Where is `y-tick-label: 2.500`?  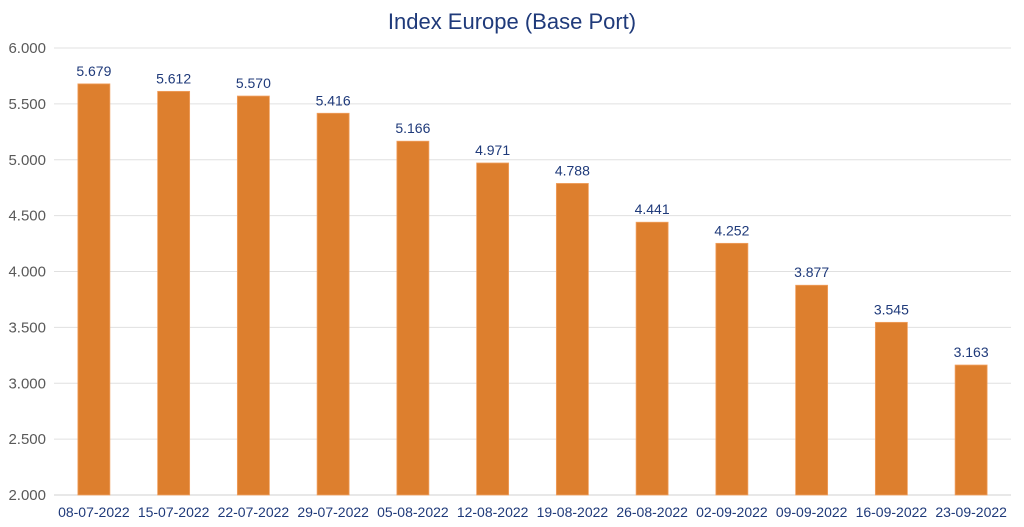
y-tick-label: 2.500 is located at coordinates (27, 439).